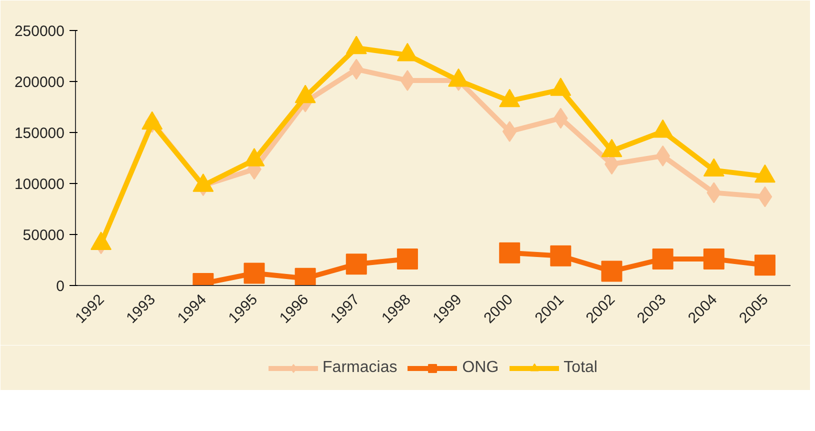 The image size is (815, 431). What do you see at coordinates (60, 286) in the screenshot?
I see `y-tick-label: 0` at bounding box center [60, 286].